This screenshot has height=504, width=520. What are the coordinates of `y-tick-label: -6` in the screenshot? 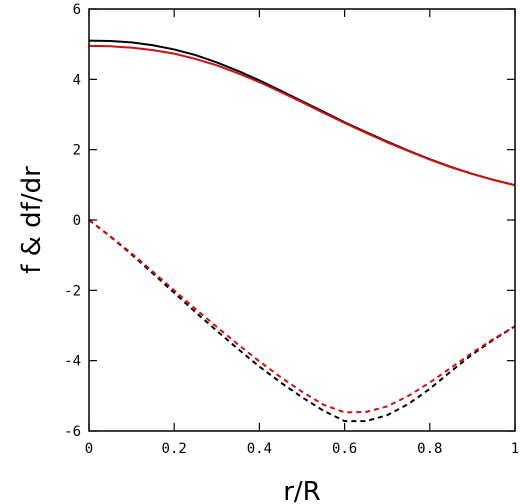 It's located at (72, 432).